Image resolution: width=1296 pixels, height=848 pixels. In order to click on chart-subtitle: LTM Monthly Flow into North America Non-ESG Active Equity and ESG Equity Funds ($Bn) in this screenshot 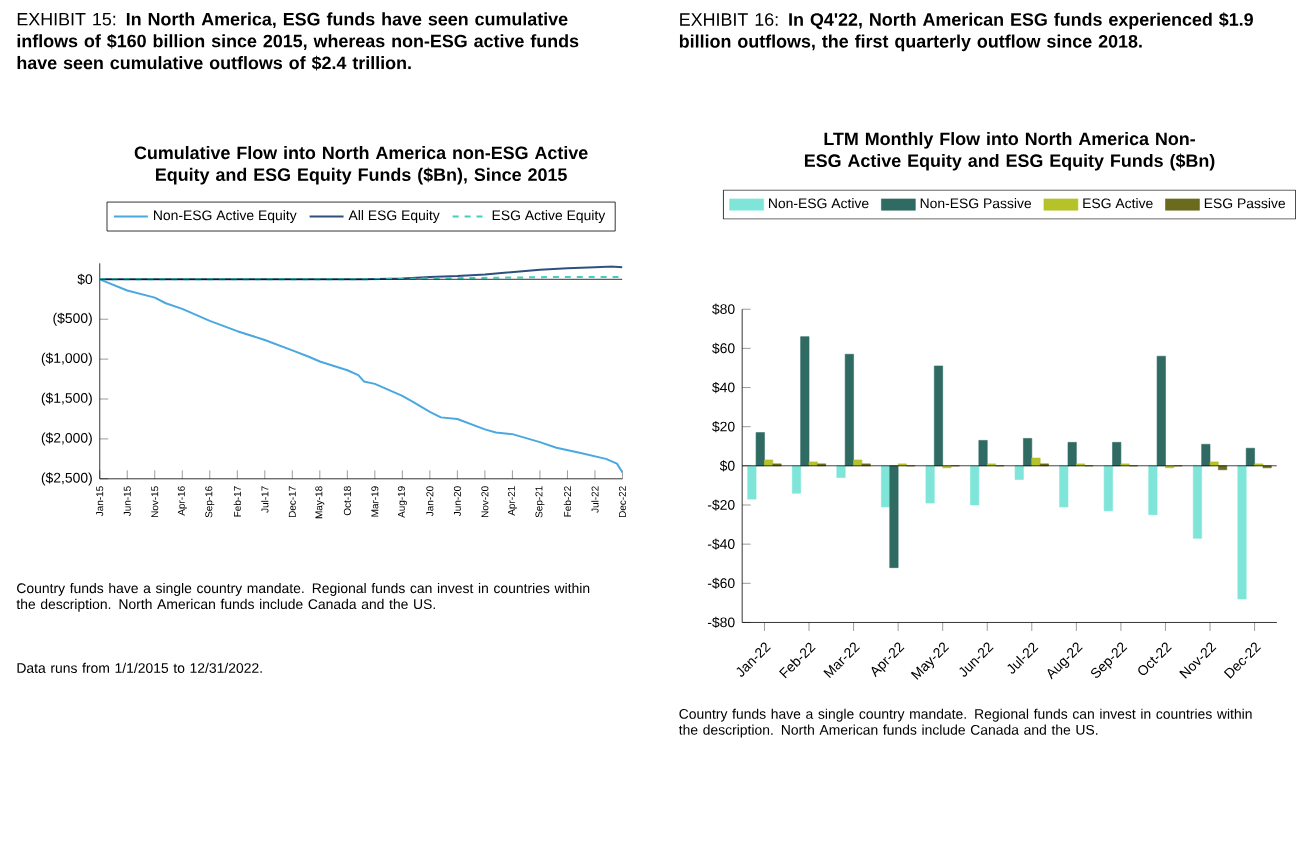, I will do `click(1009, 151)`.